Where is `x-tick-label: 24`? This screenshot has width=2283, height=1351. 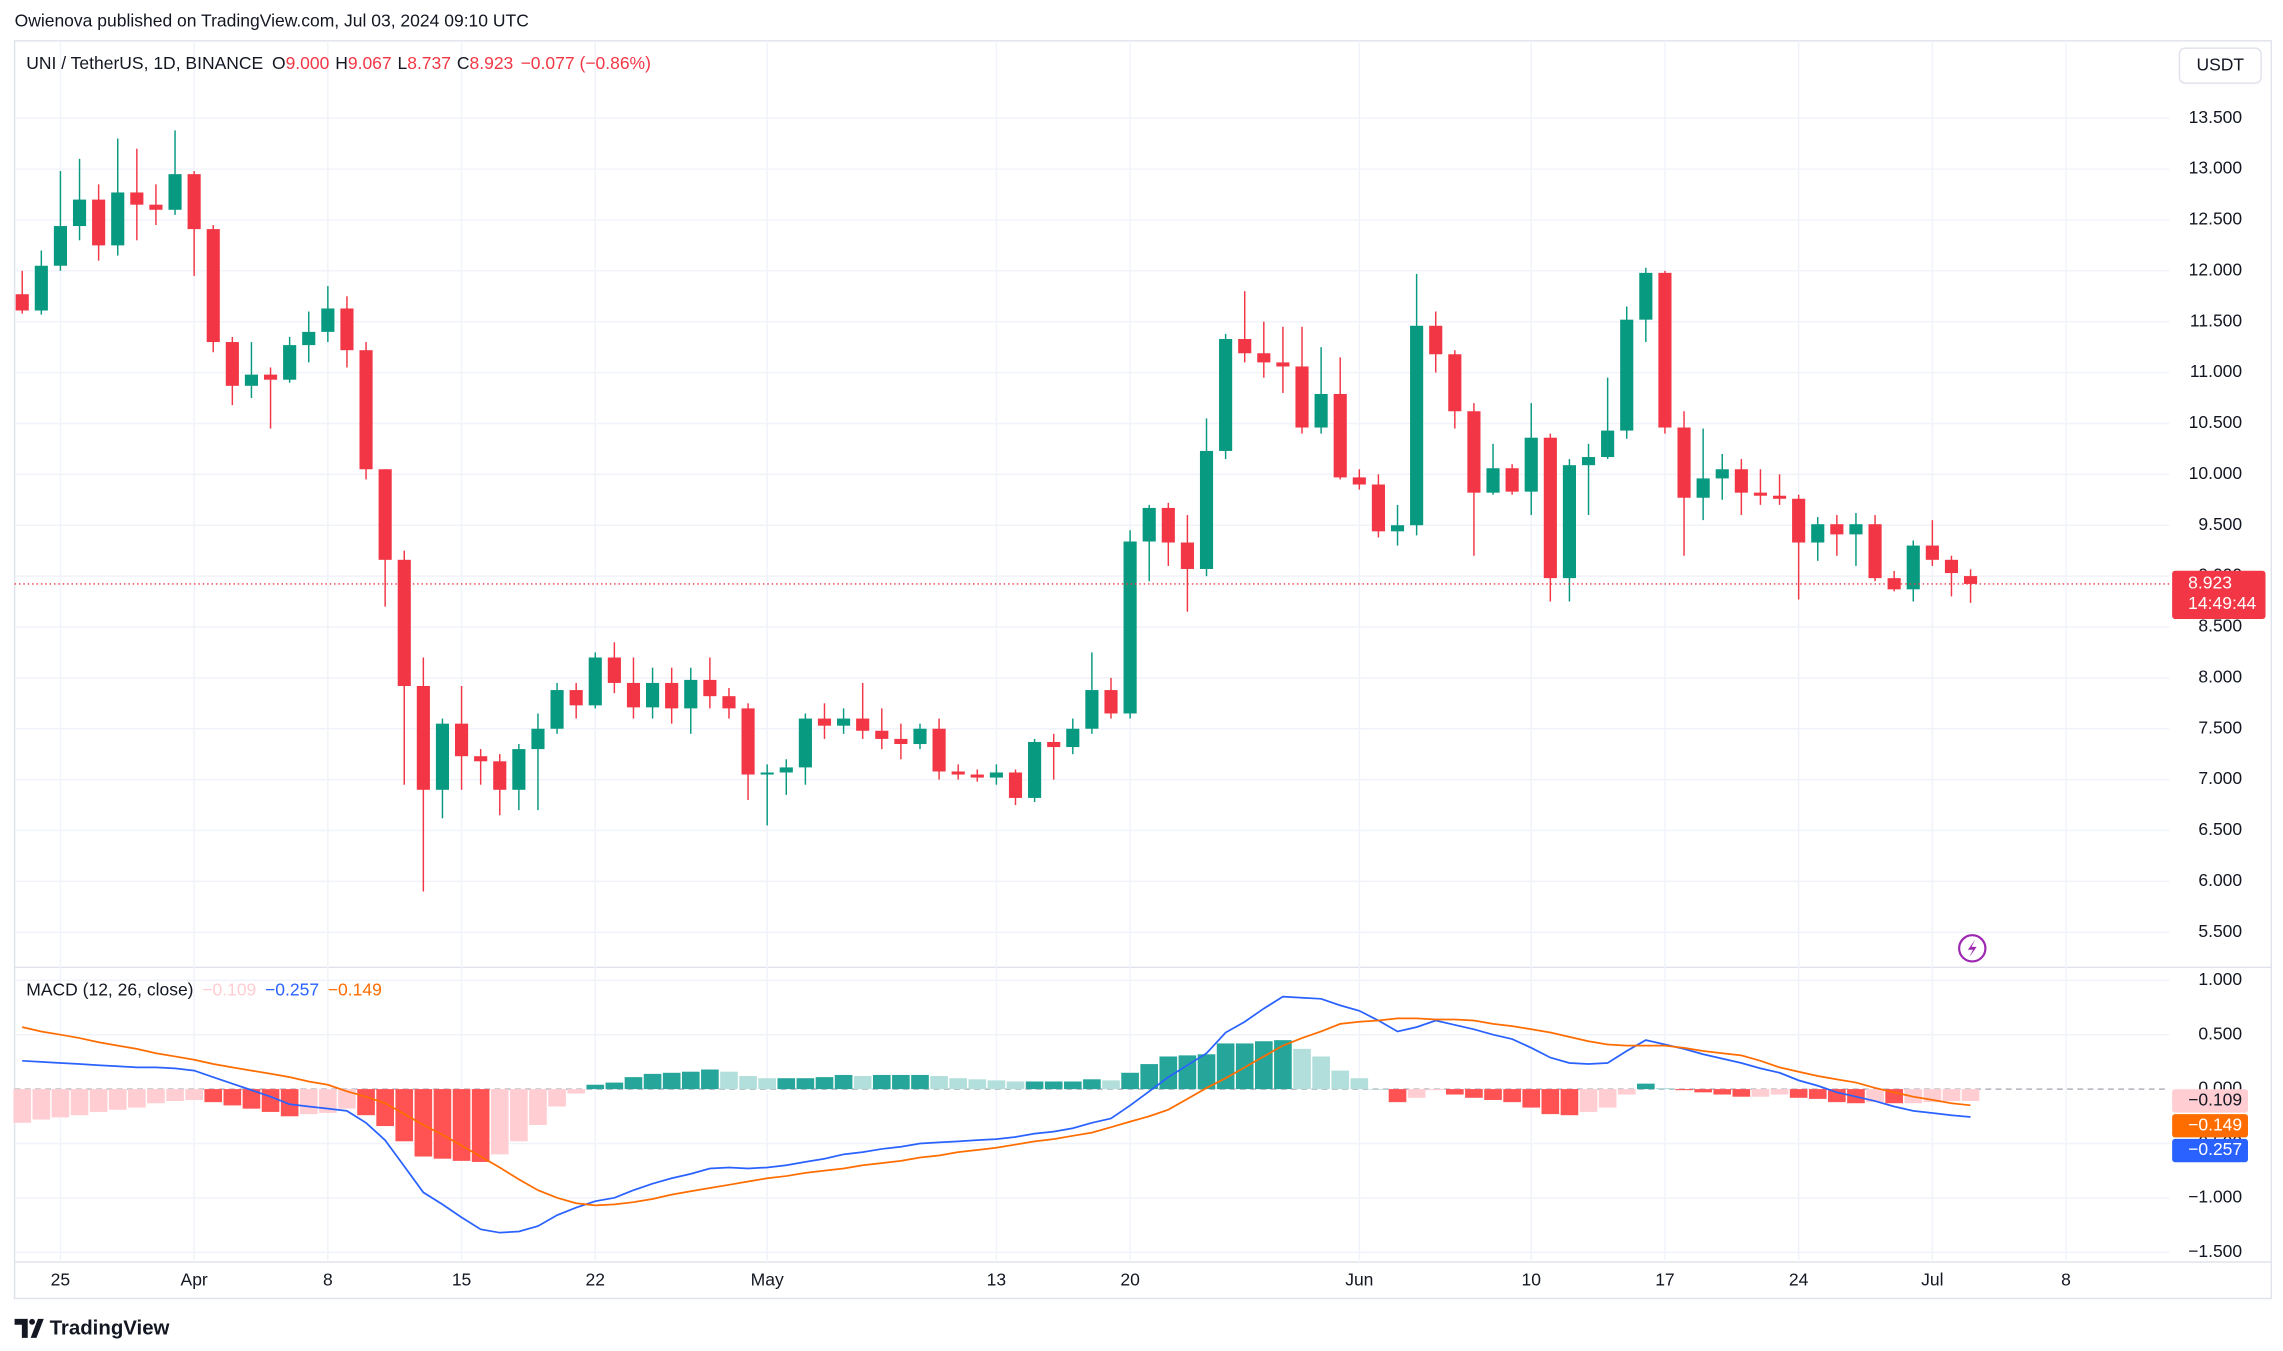 x-tick-label: 24 is located at coordinates (1799, 1280).